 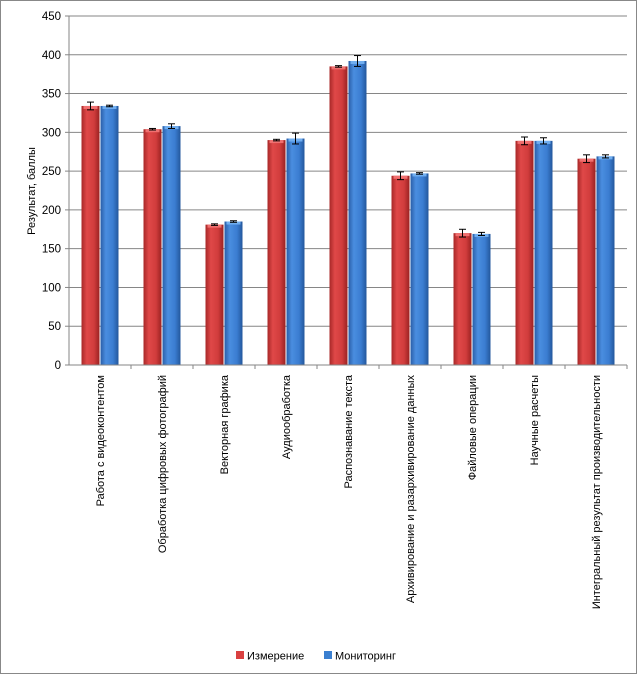 I want to click on x-tick-label: Файловые операции, so click(x=473, y=427).